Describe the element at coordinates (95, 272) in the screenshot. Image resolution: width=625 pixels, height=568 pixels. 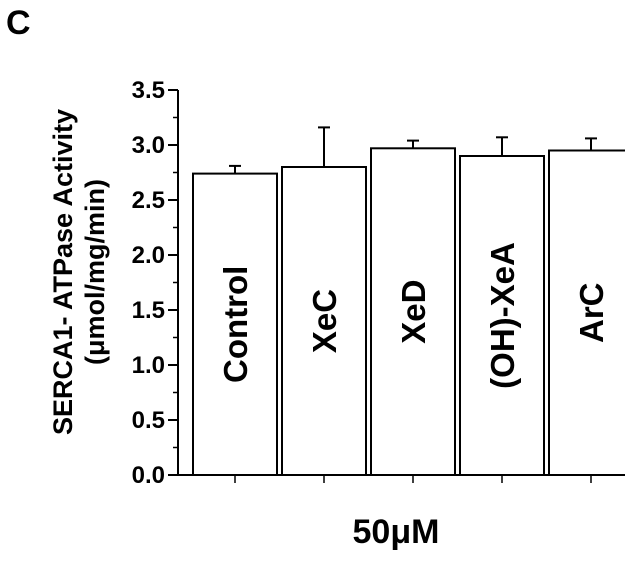
I see `y-axis-label-line-2: (μmol/mg/min)` at that location.